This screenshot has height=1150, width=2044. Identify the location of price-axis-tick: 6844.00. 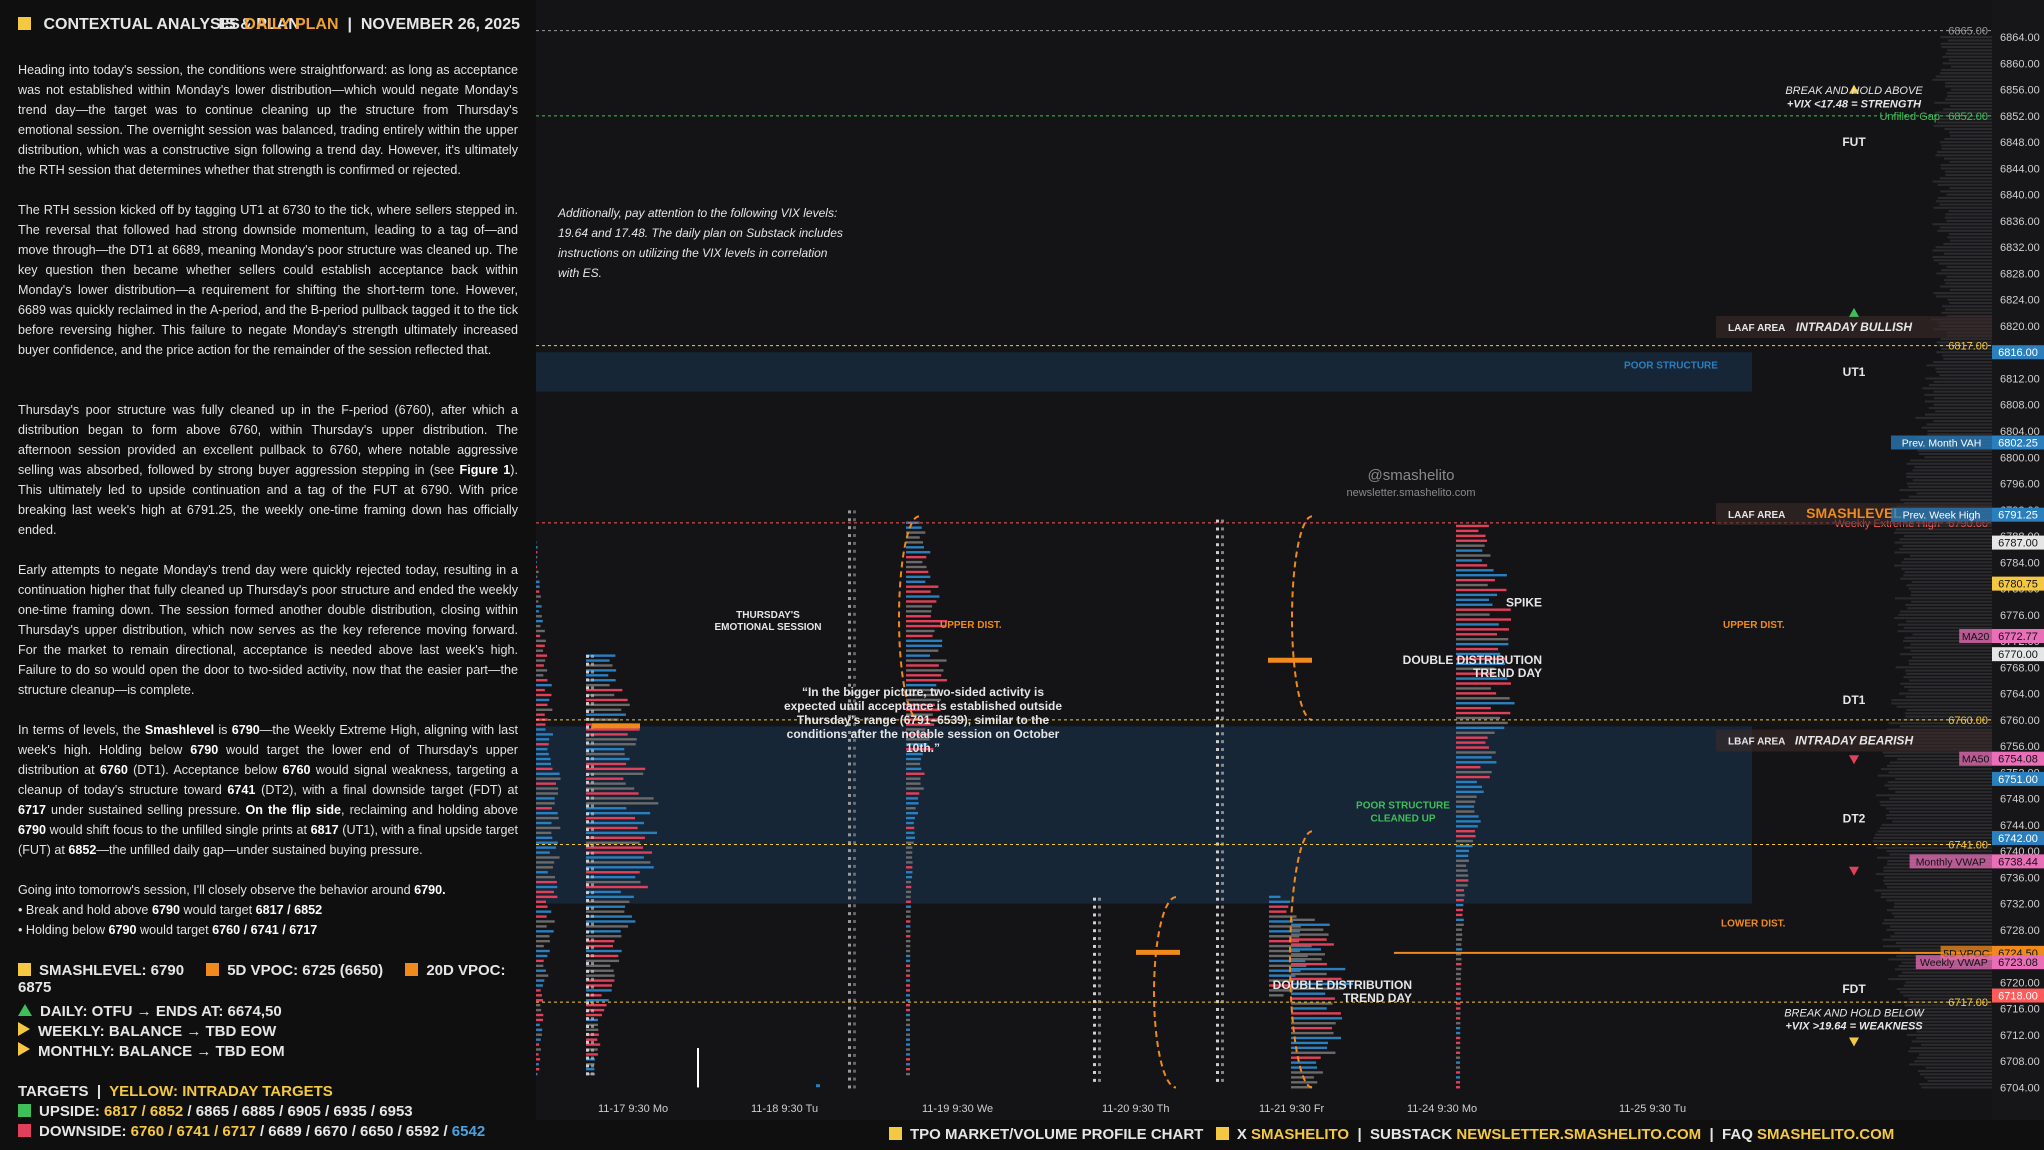
(2020, 169).